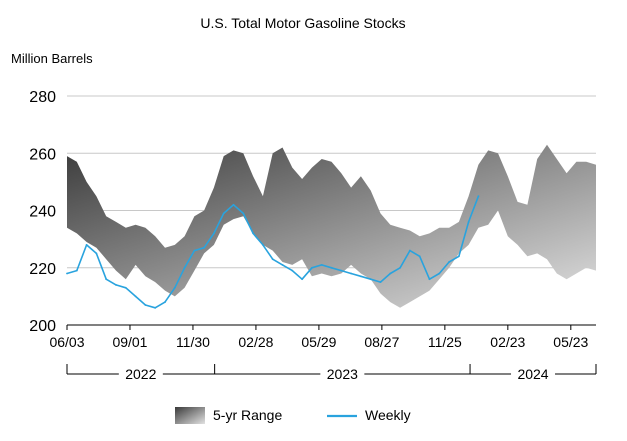  Describe the element at coordinates (42, 269) in the screenshot. I see `y-tick-label: 220` at that location.